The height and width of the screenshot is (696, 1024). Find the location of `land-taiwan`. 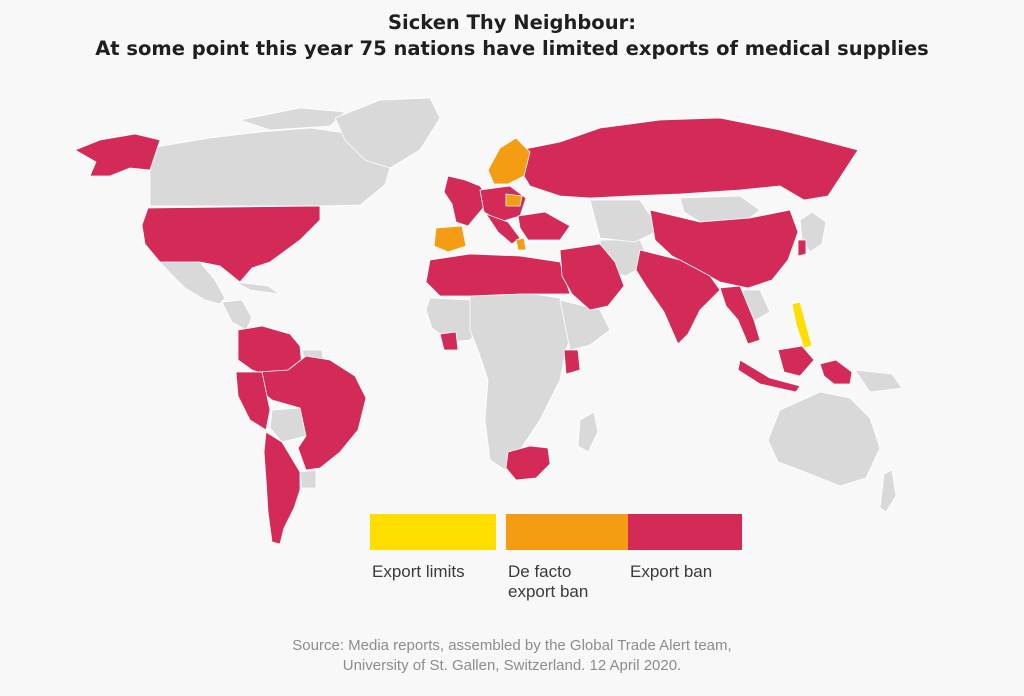

land-taiwan is located at coordinates (802, 248).